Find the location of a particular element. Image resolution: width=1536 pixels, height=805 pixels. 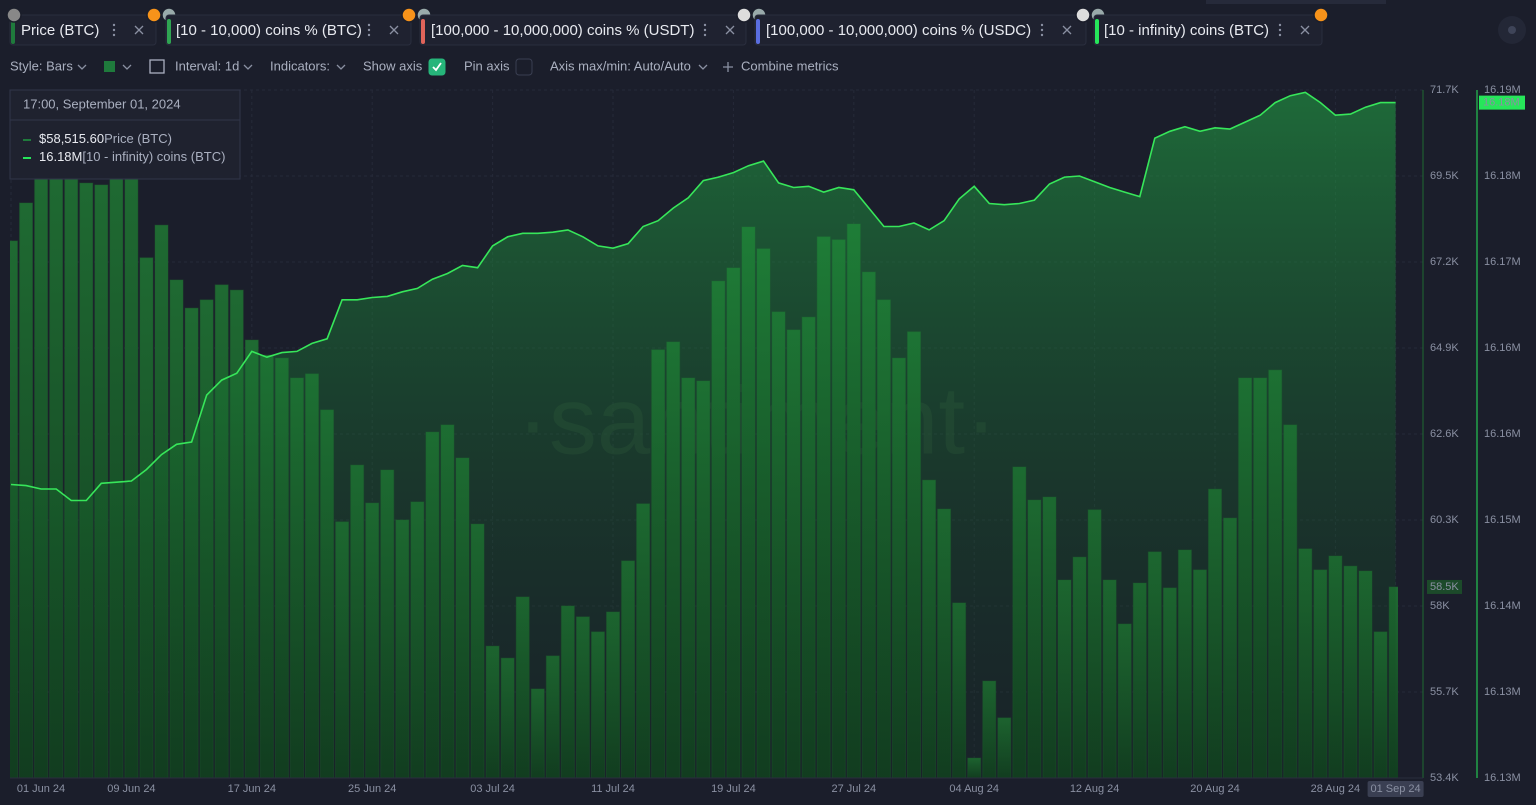

show-axis-checkbox is located at coordinates (437, 67).